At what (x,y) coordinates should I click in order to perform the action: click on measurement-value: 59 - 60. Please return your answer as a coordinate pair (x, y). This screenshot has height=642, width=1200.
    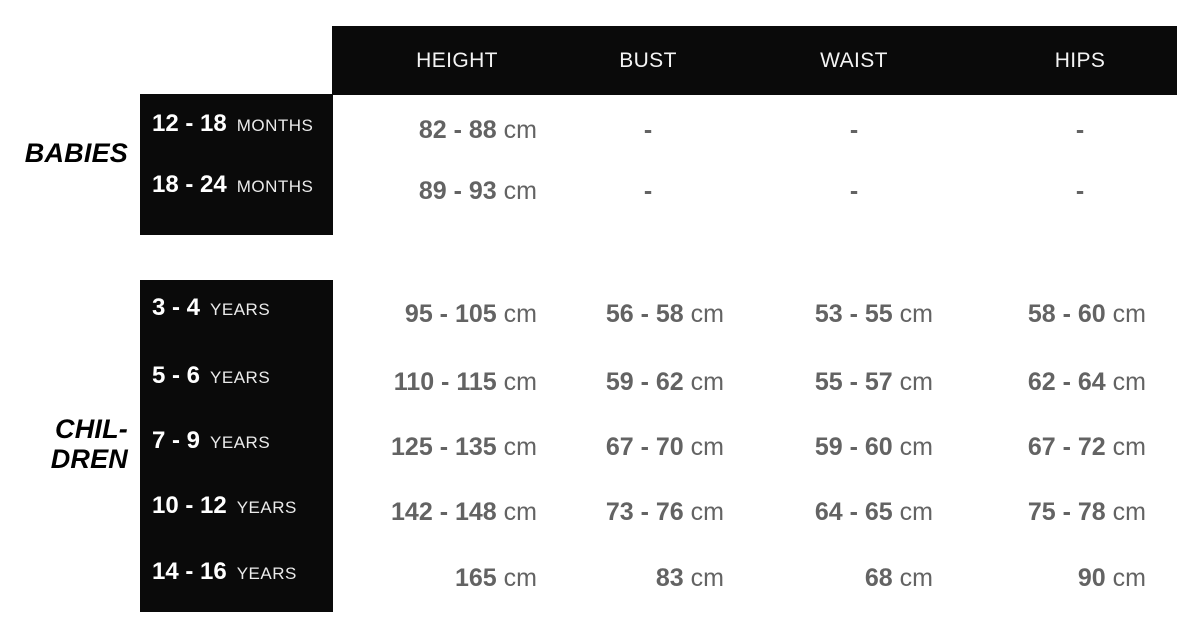
    Looking at the image, I should click on (853, 447).